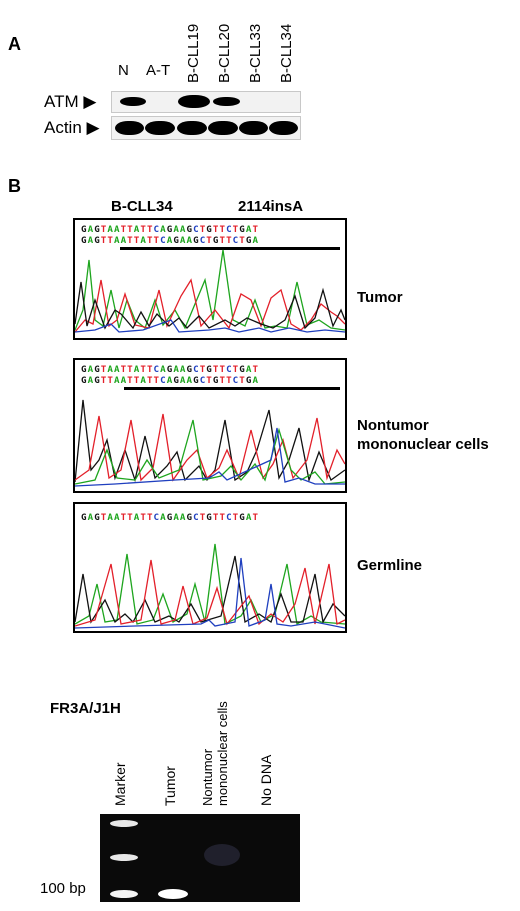  What do you see at coordinates (393, 425) in the screenshot?
I see `trace-label-nontumor-line-1: Nontumor` at bounding box center [393, 425].